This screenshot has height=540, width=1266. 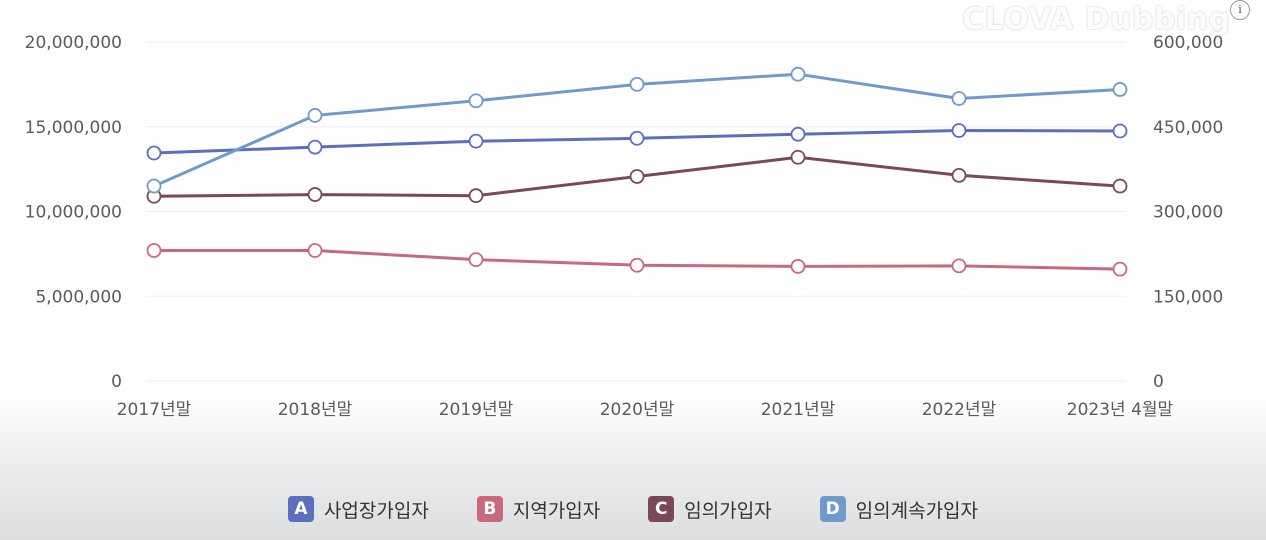 What do you see at coordinates (1188, 43) in the screenshot?
I see `y-right-tick-label: 600,000` at bounding box center [1188, 43].